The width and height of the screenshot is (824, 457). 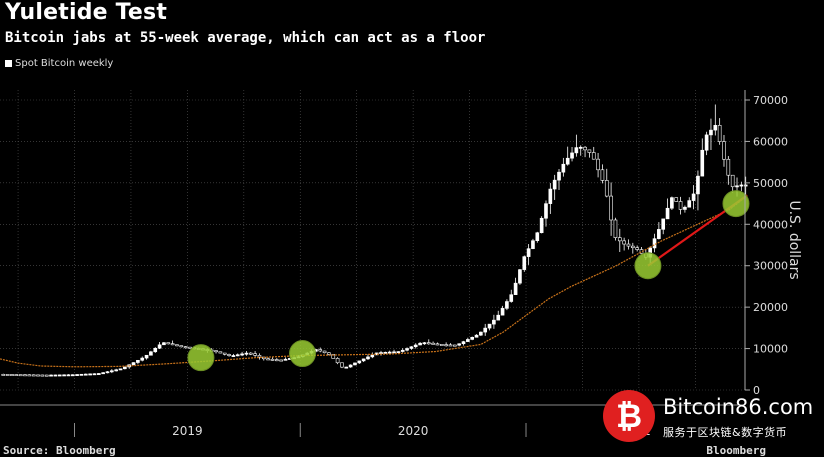 What do you see at coordinates (725, 432) in the screenshot?
I see `watermark-subtitle: 服务于区块链&数字货币` at bounding box center [725, 432].